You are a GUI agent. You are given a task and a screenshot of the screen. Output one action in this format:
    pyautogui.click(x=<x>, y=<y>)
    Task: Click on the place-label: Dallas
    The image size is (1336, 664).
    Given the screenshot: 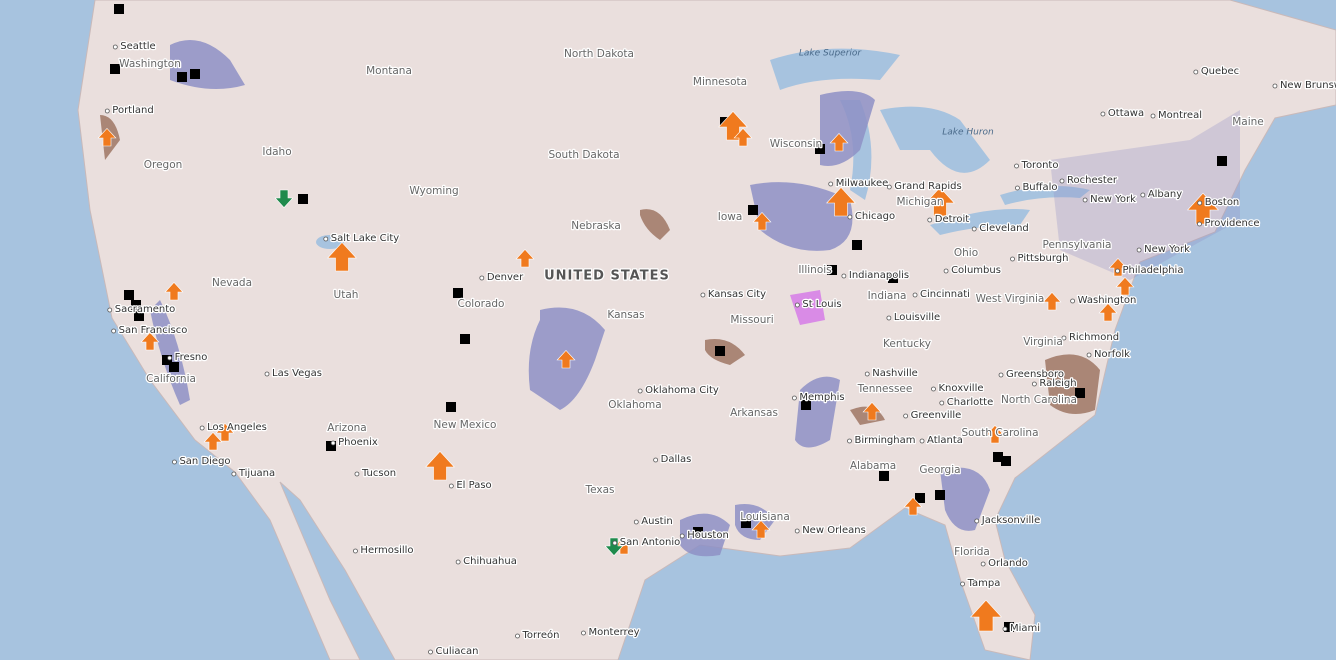 What is the action you would take?
    pyautogui.click(x=676, y=459)
    